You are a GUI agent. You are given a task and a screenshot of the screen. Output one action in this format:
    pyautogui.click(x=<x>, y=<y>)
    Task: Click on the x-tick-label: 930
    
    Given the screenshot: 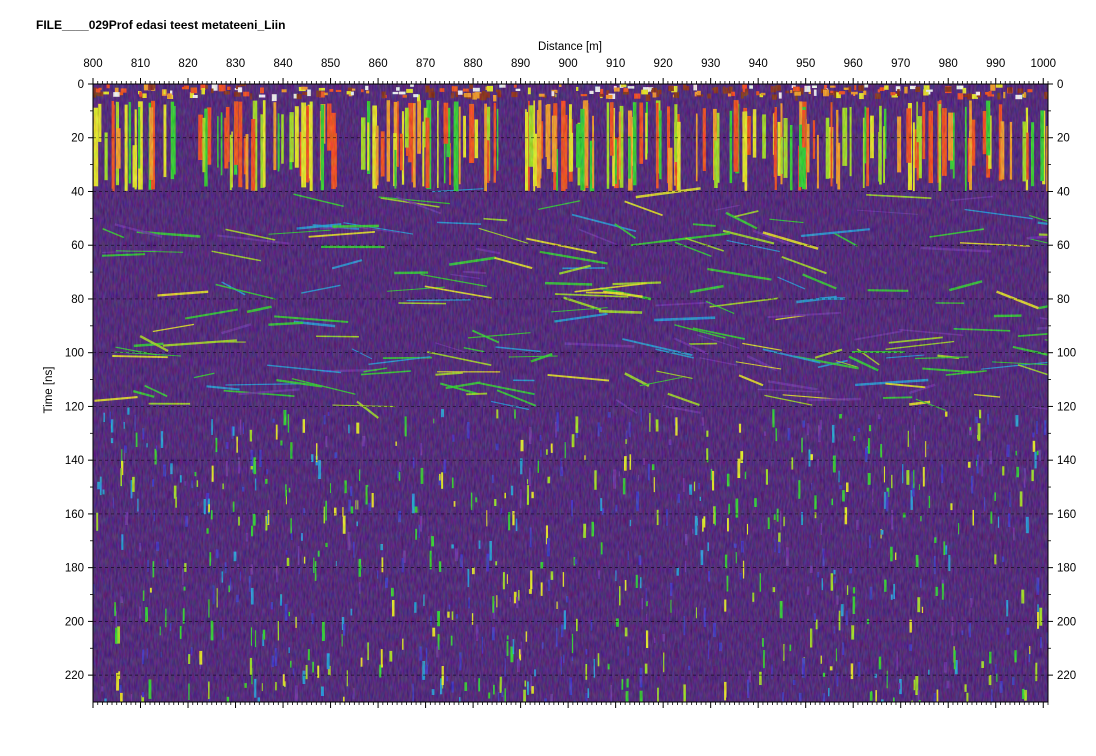 What is the action you would take?
    pyautogui.click(x=710, y=64)
    